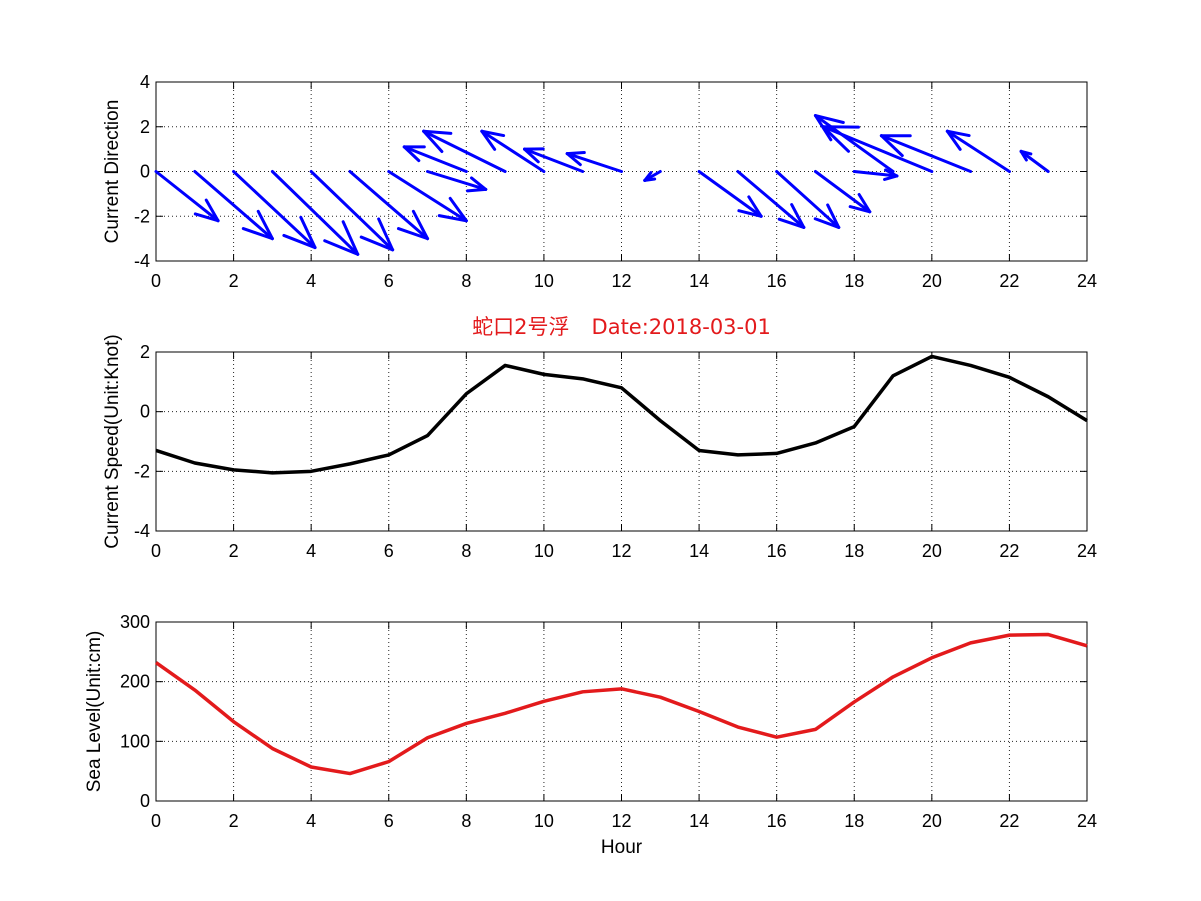  Describe the element at coordinates (135, 741) in the screenshot. I see `y-tick-label: 100` at that location.